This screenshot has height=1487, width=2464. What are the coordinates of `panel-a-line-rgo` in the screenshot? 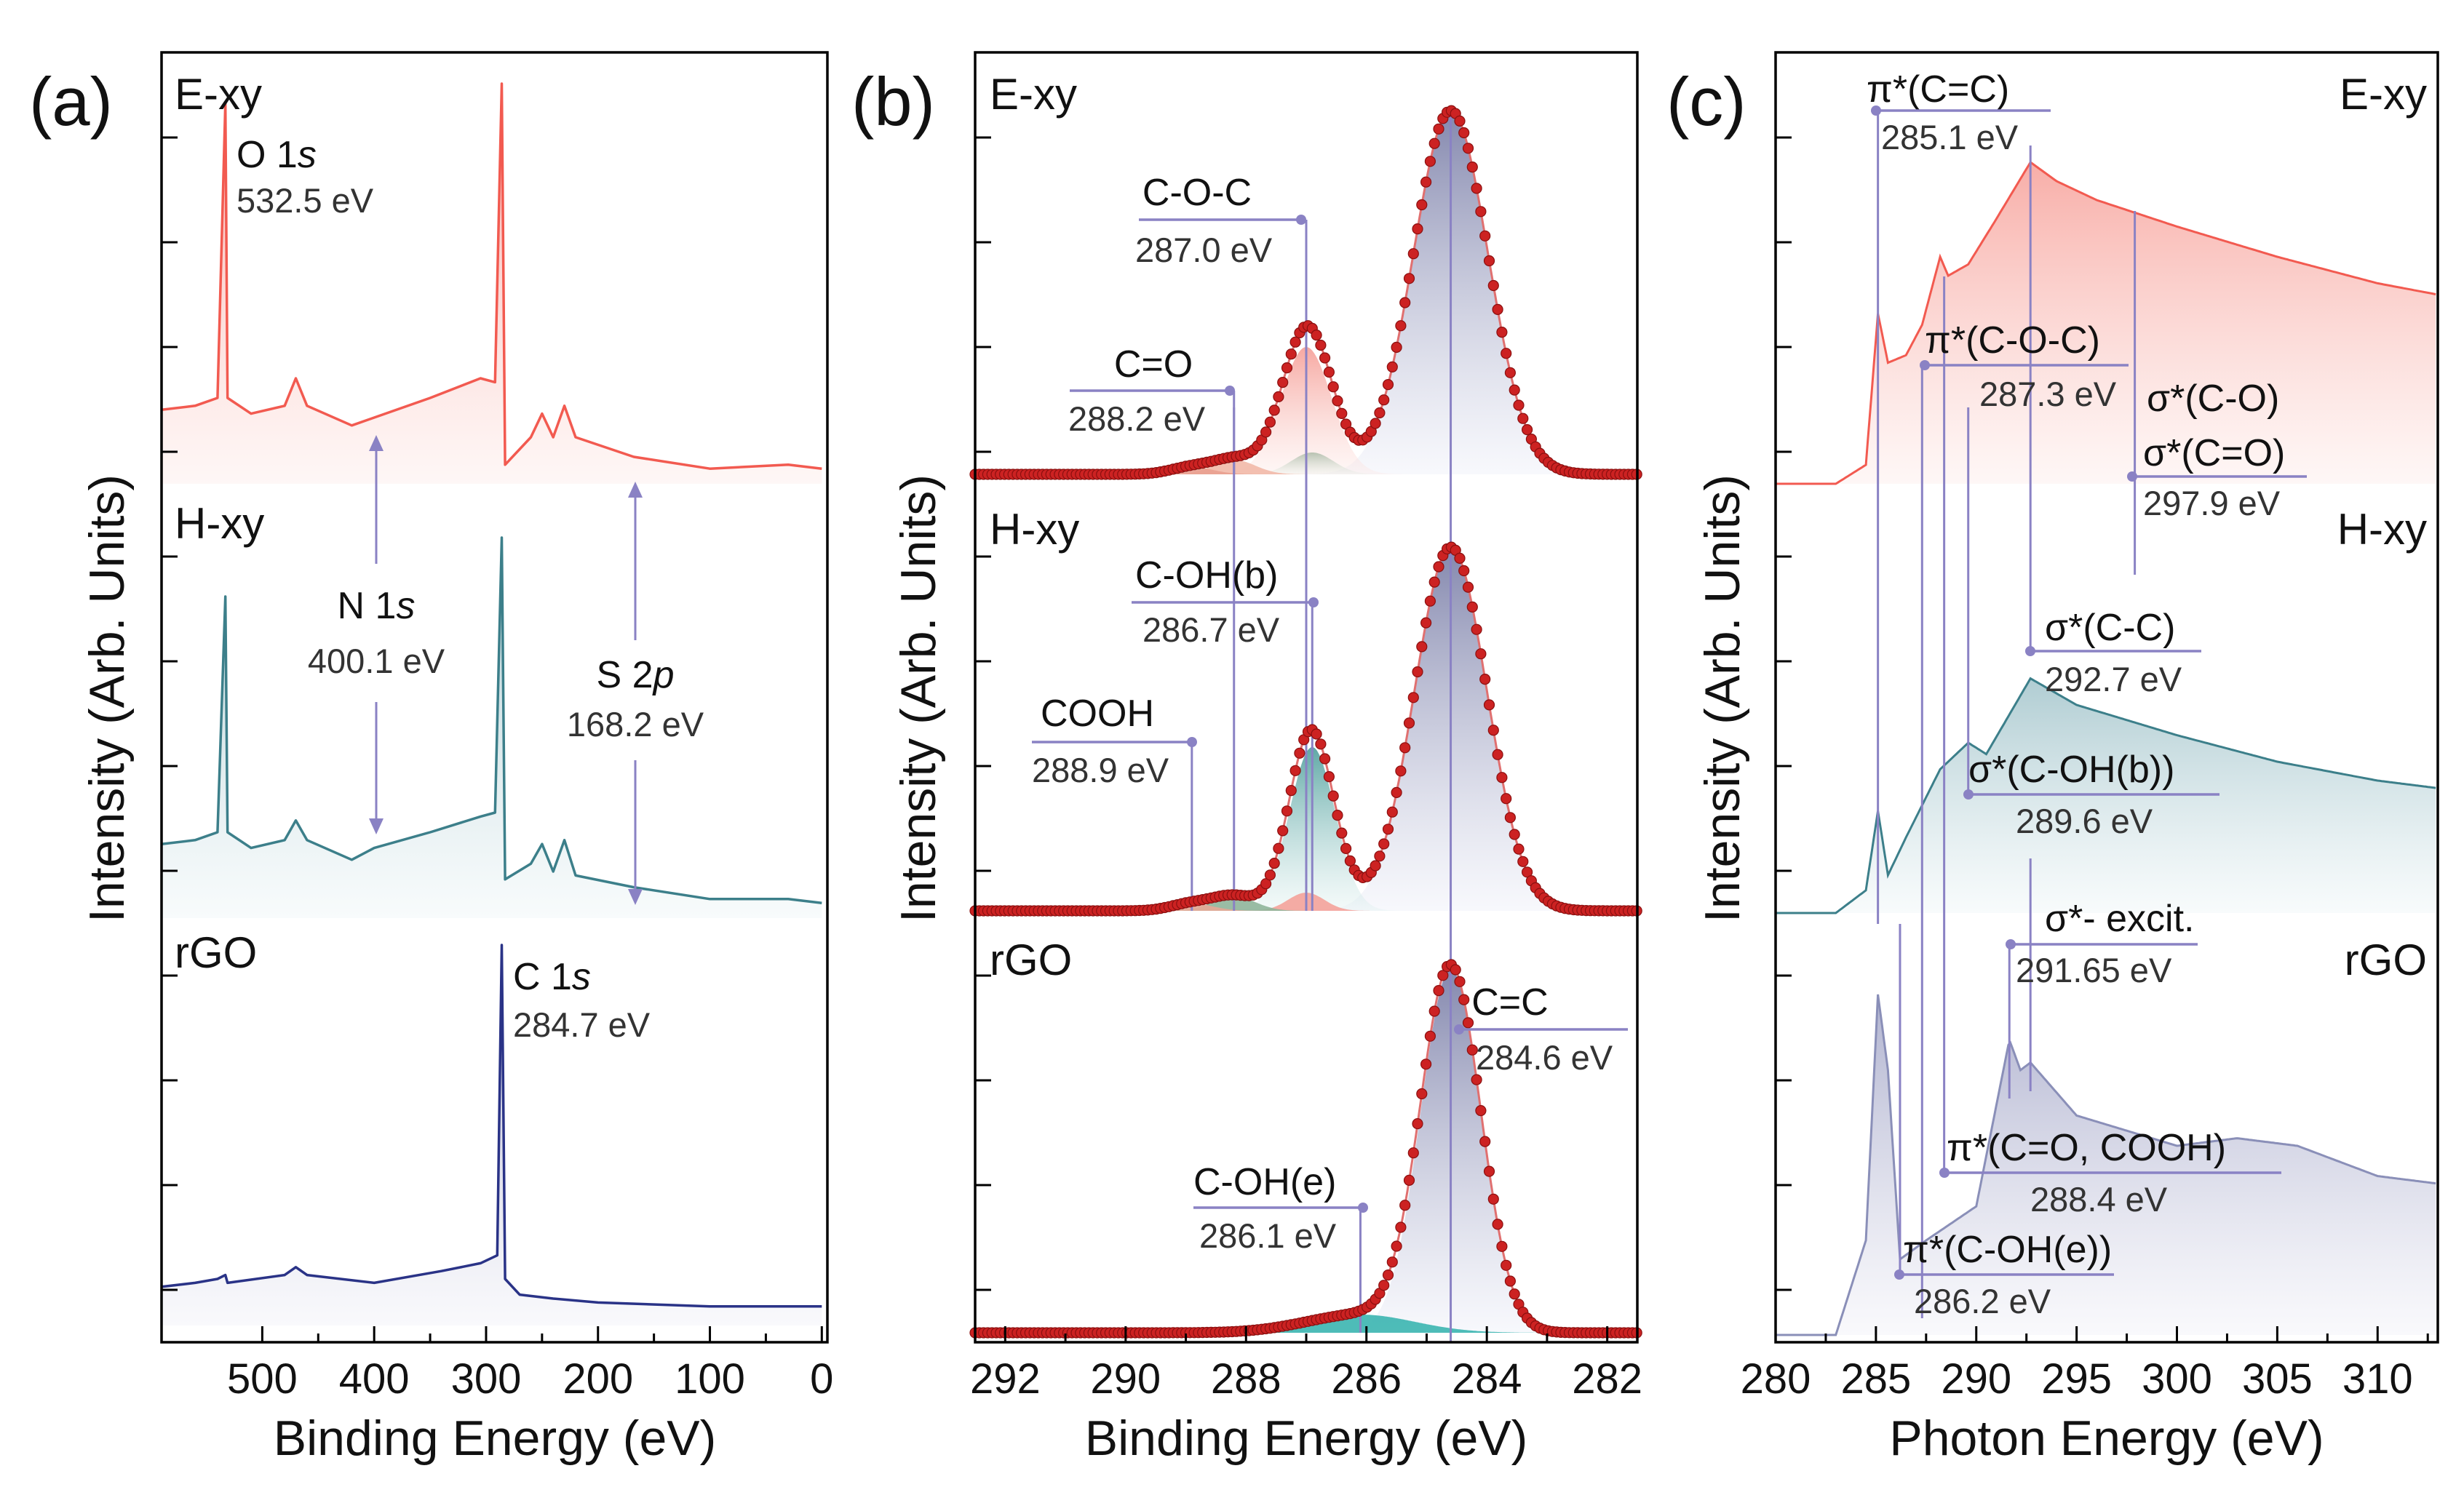 It's located at (491, 1126).